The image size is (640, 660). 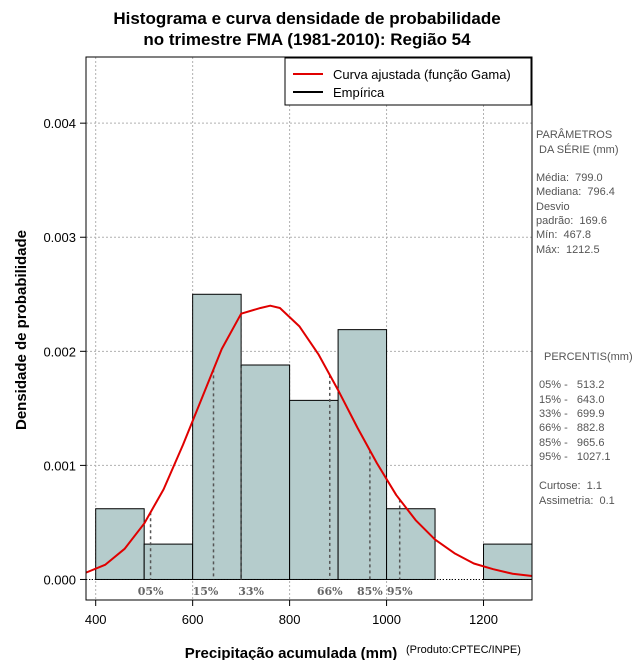 I want to click on legend-box, so click(x=408, y=81).